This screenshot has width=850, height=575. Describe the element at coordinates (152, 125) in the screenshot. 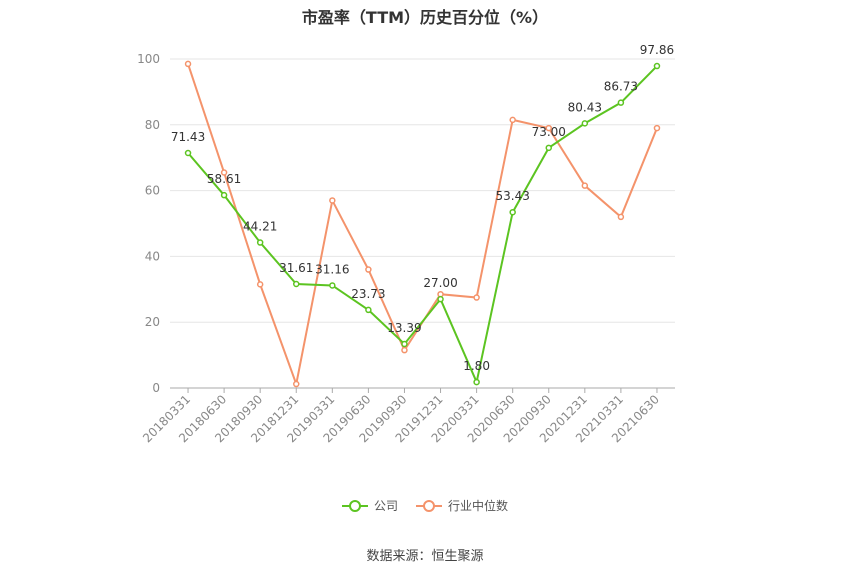

I see `y-tick-label: 80` at that location.